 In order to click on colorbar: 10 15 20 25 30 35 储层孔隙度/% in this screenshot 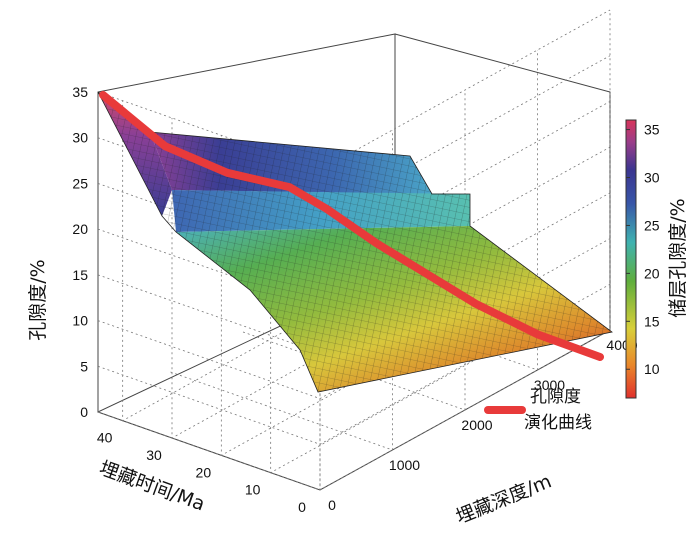, I will do `click(657, 259)`.